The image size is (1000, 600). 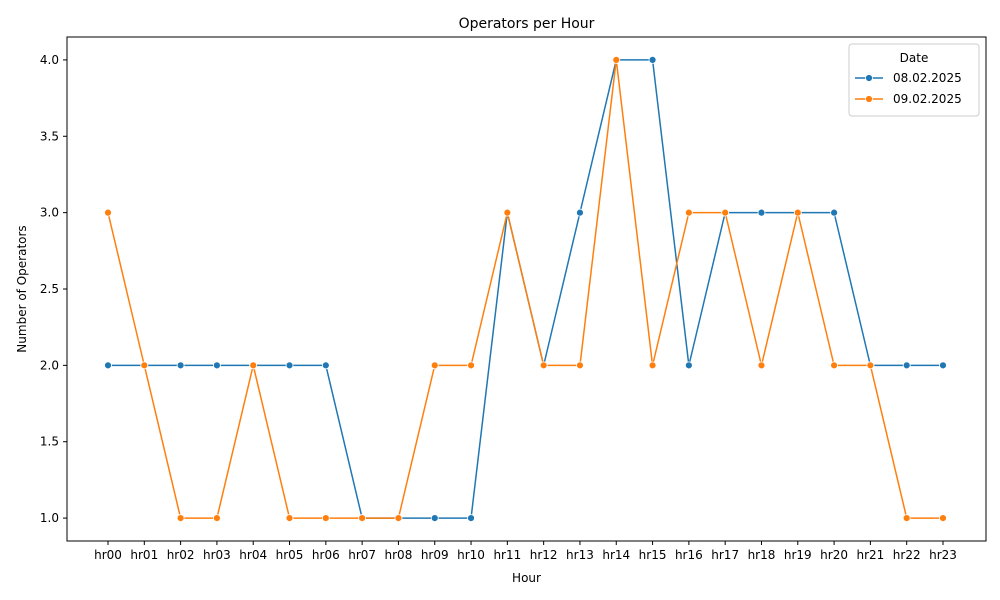 What do you see at coordinates (49, 136) in the screenshot?
I see `y-tick-label: 3.5` at bounding box center [49, 136].